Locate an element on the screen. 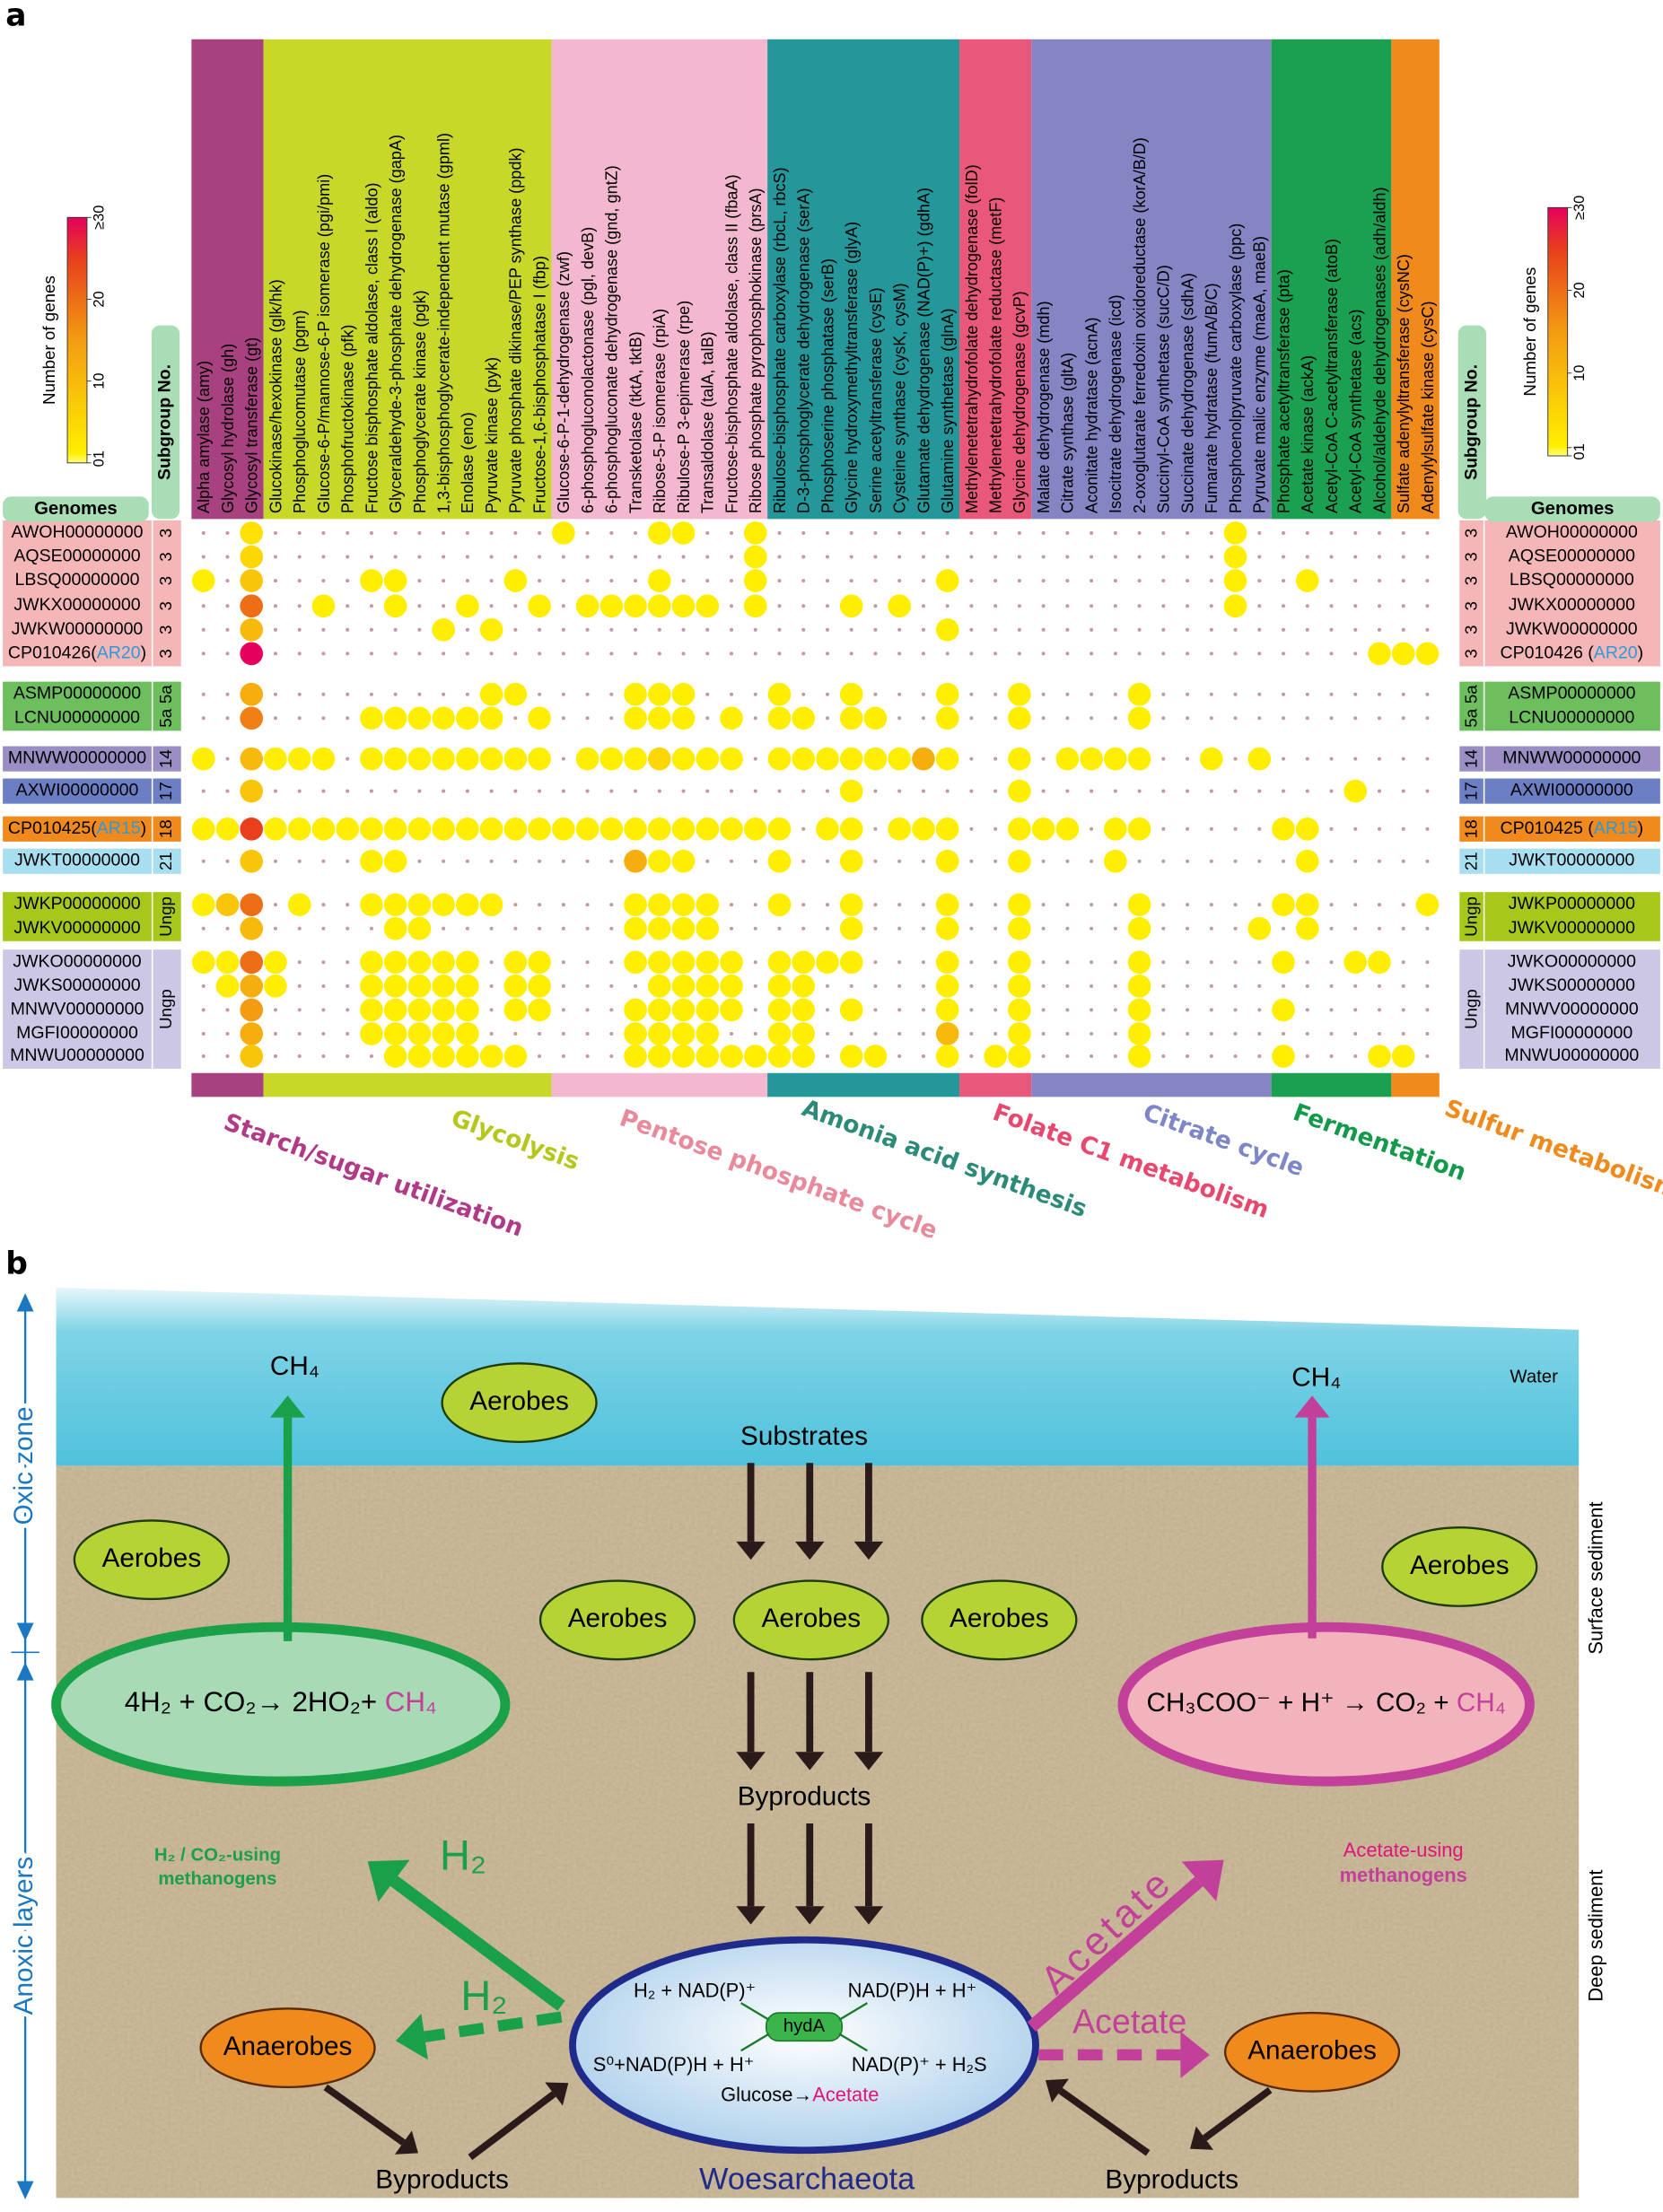 The width and height of the screenshot is (1663, 2212). substrates: Substrates is located at coordinates (804, 1436).